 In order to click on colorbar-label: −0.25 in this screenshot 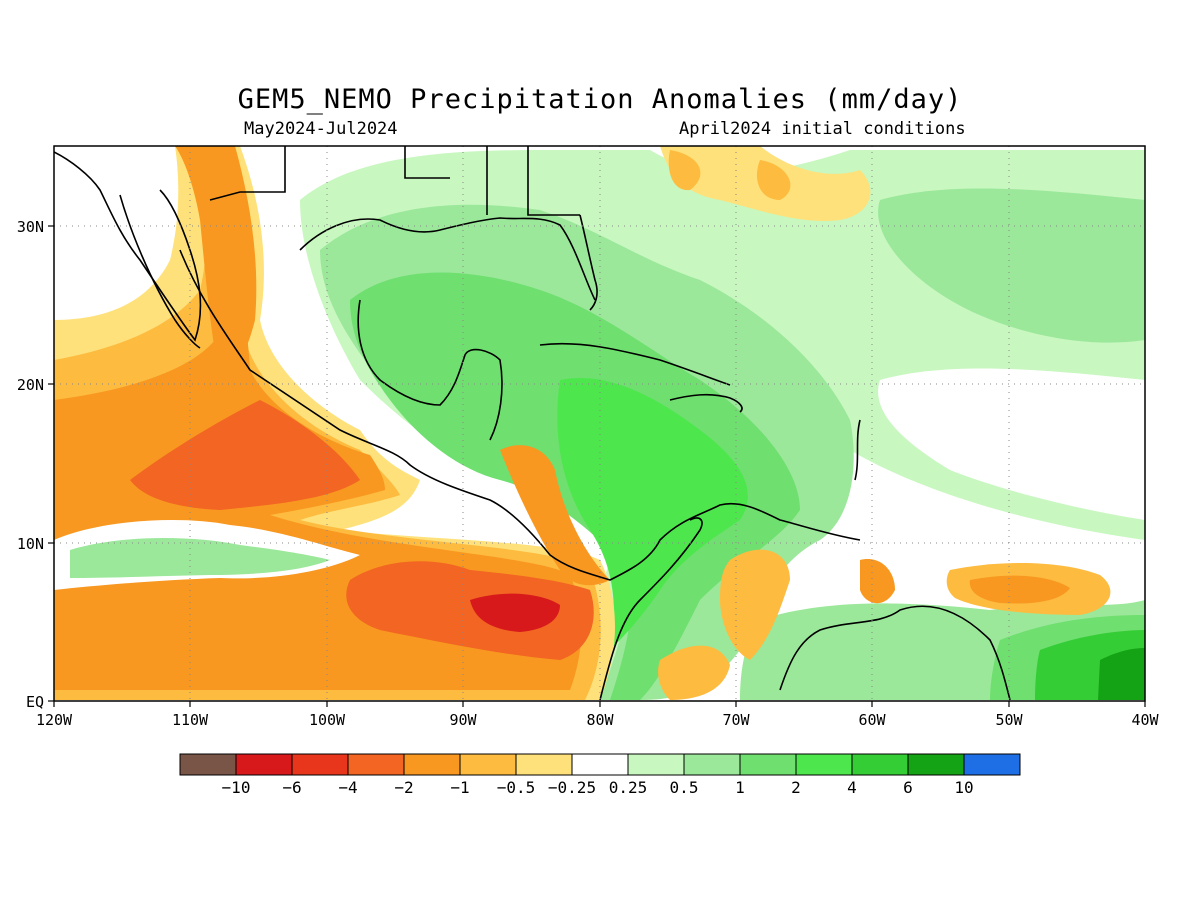, I will do `click(572, 787)`.